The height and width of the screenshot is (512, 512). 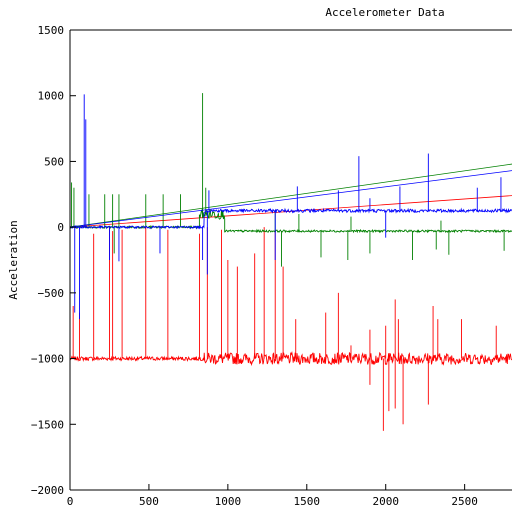 I want to click on x-tick-label-1: 500, so click(x=149, y=501).